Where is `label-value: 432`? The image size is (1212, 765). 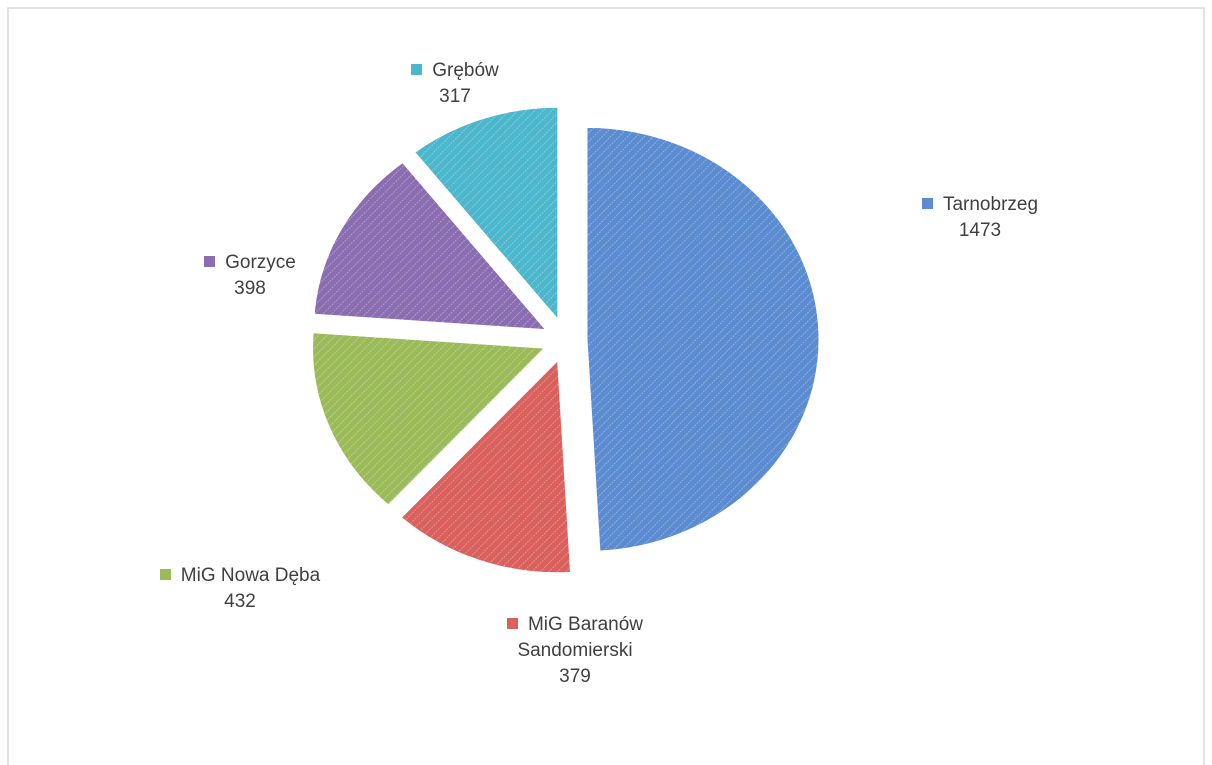
label-value: 432 is located at coordinates (240, 601).